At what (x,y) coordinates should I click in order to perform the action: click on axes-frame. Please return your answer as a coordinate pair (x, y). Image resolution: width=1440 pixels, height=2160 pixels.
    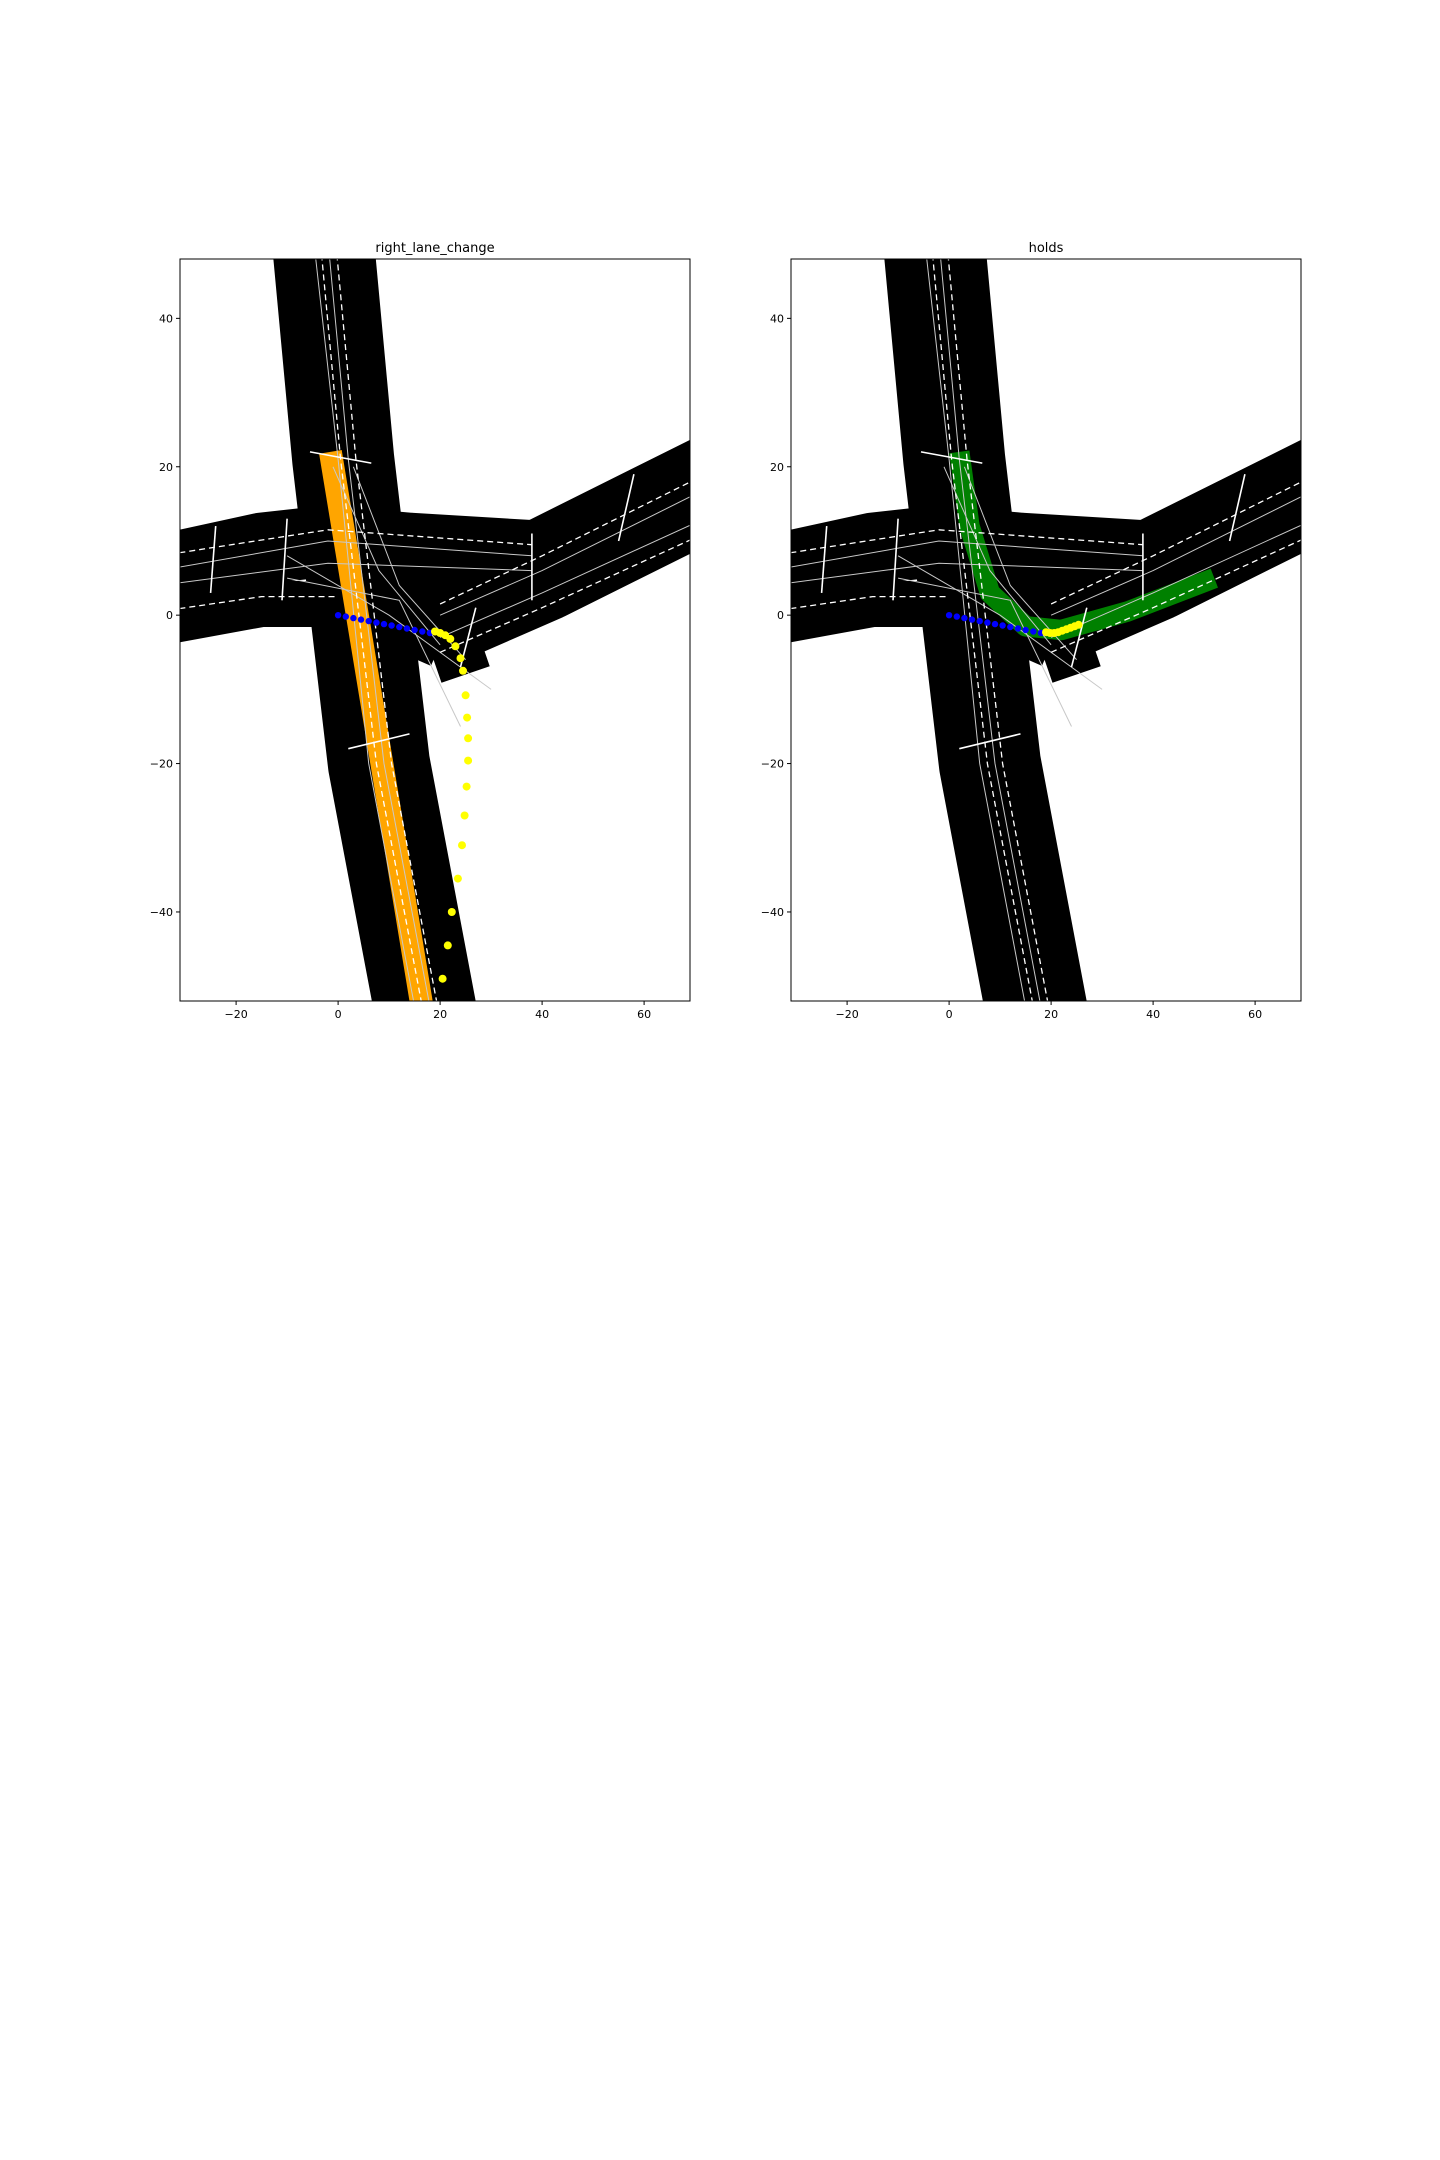
    Looking at the image, I should click on (1046, 630).